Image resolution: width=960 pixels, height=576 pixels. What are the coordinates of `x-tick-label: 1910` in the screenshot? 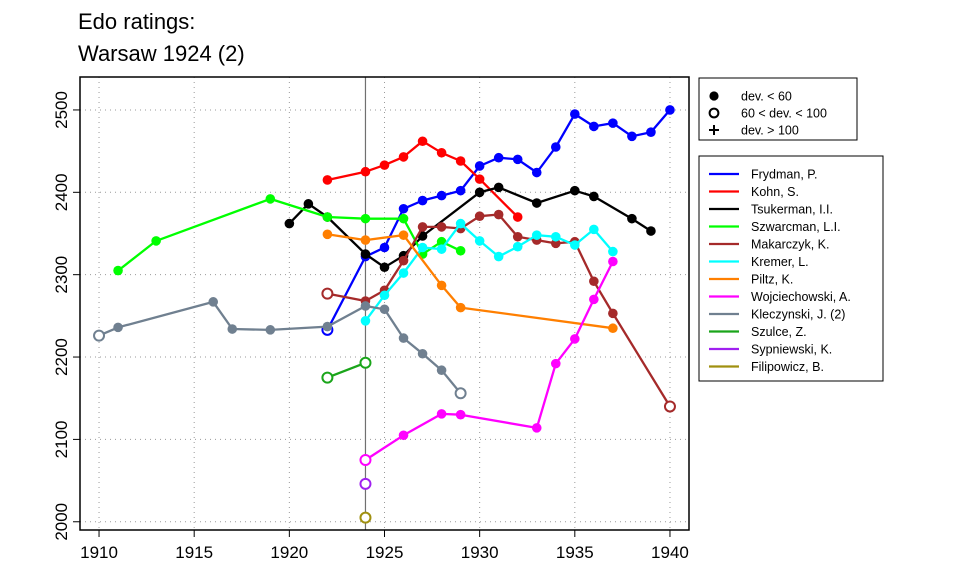 It's located at (99, 552).